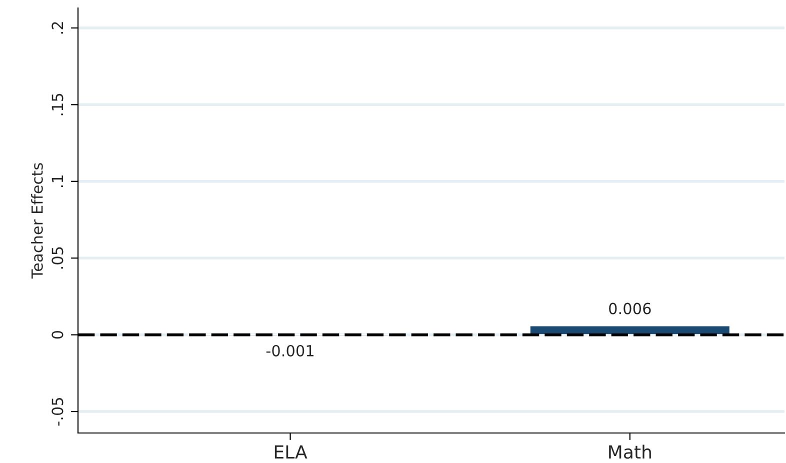  I want to click on y-tick-label: .2, so click(58, 28).